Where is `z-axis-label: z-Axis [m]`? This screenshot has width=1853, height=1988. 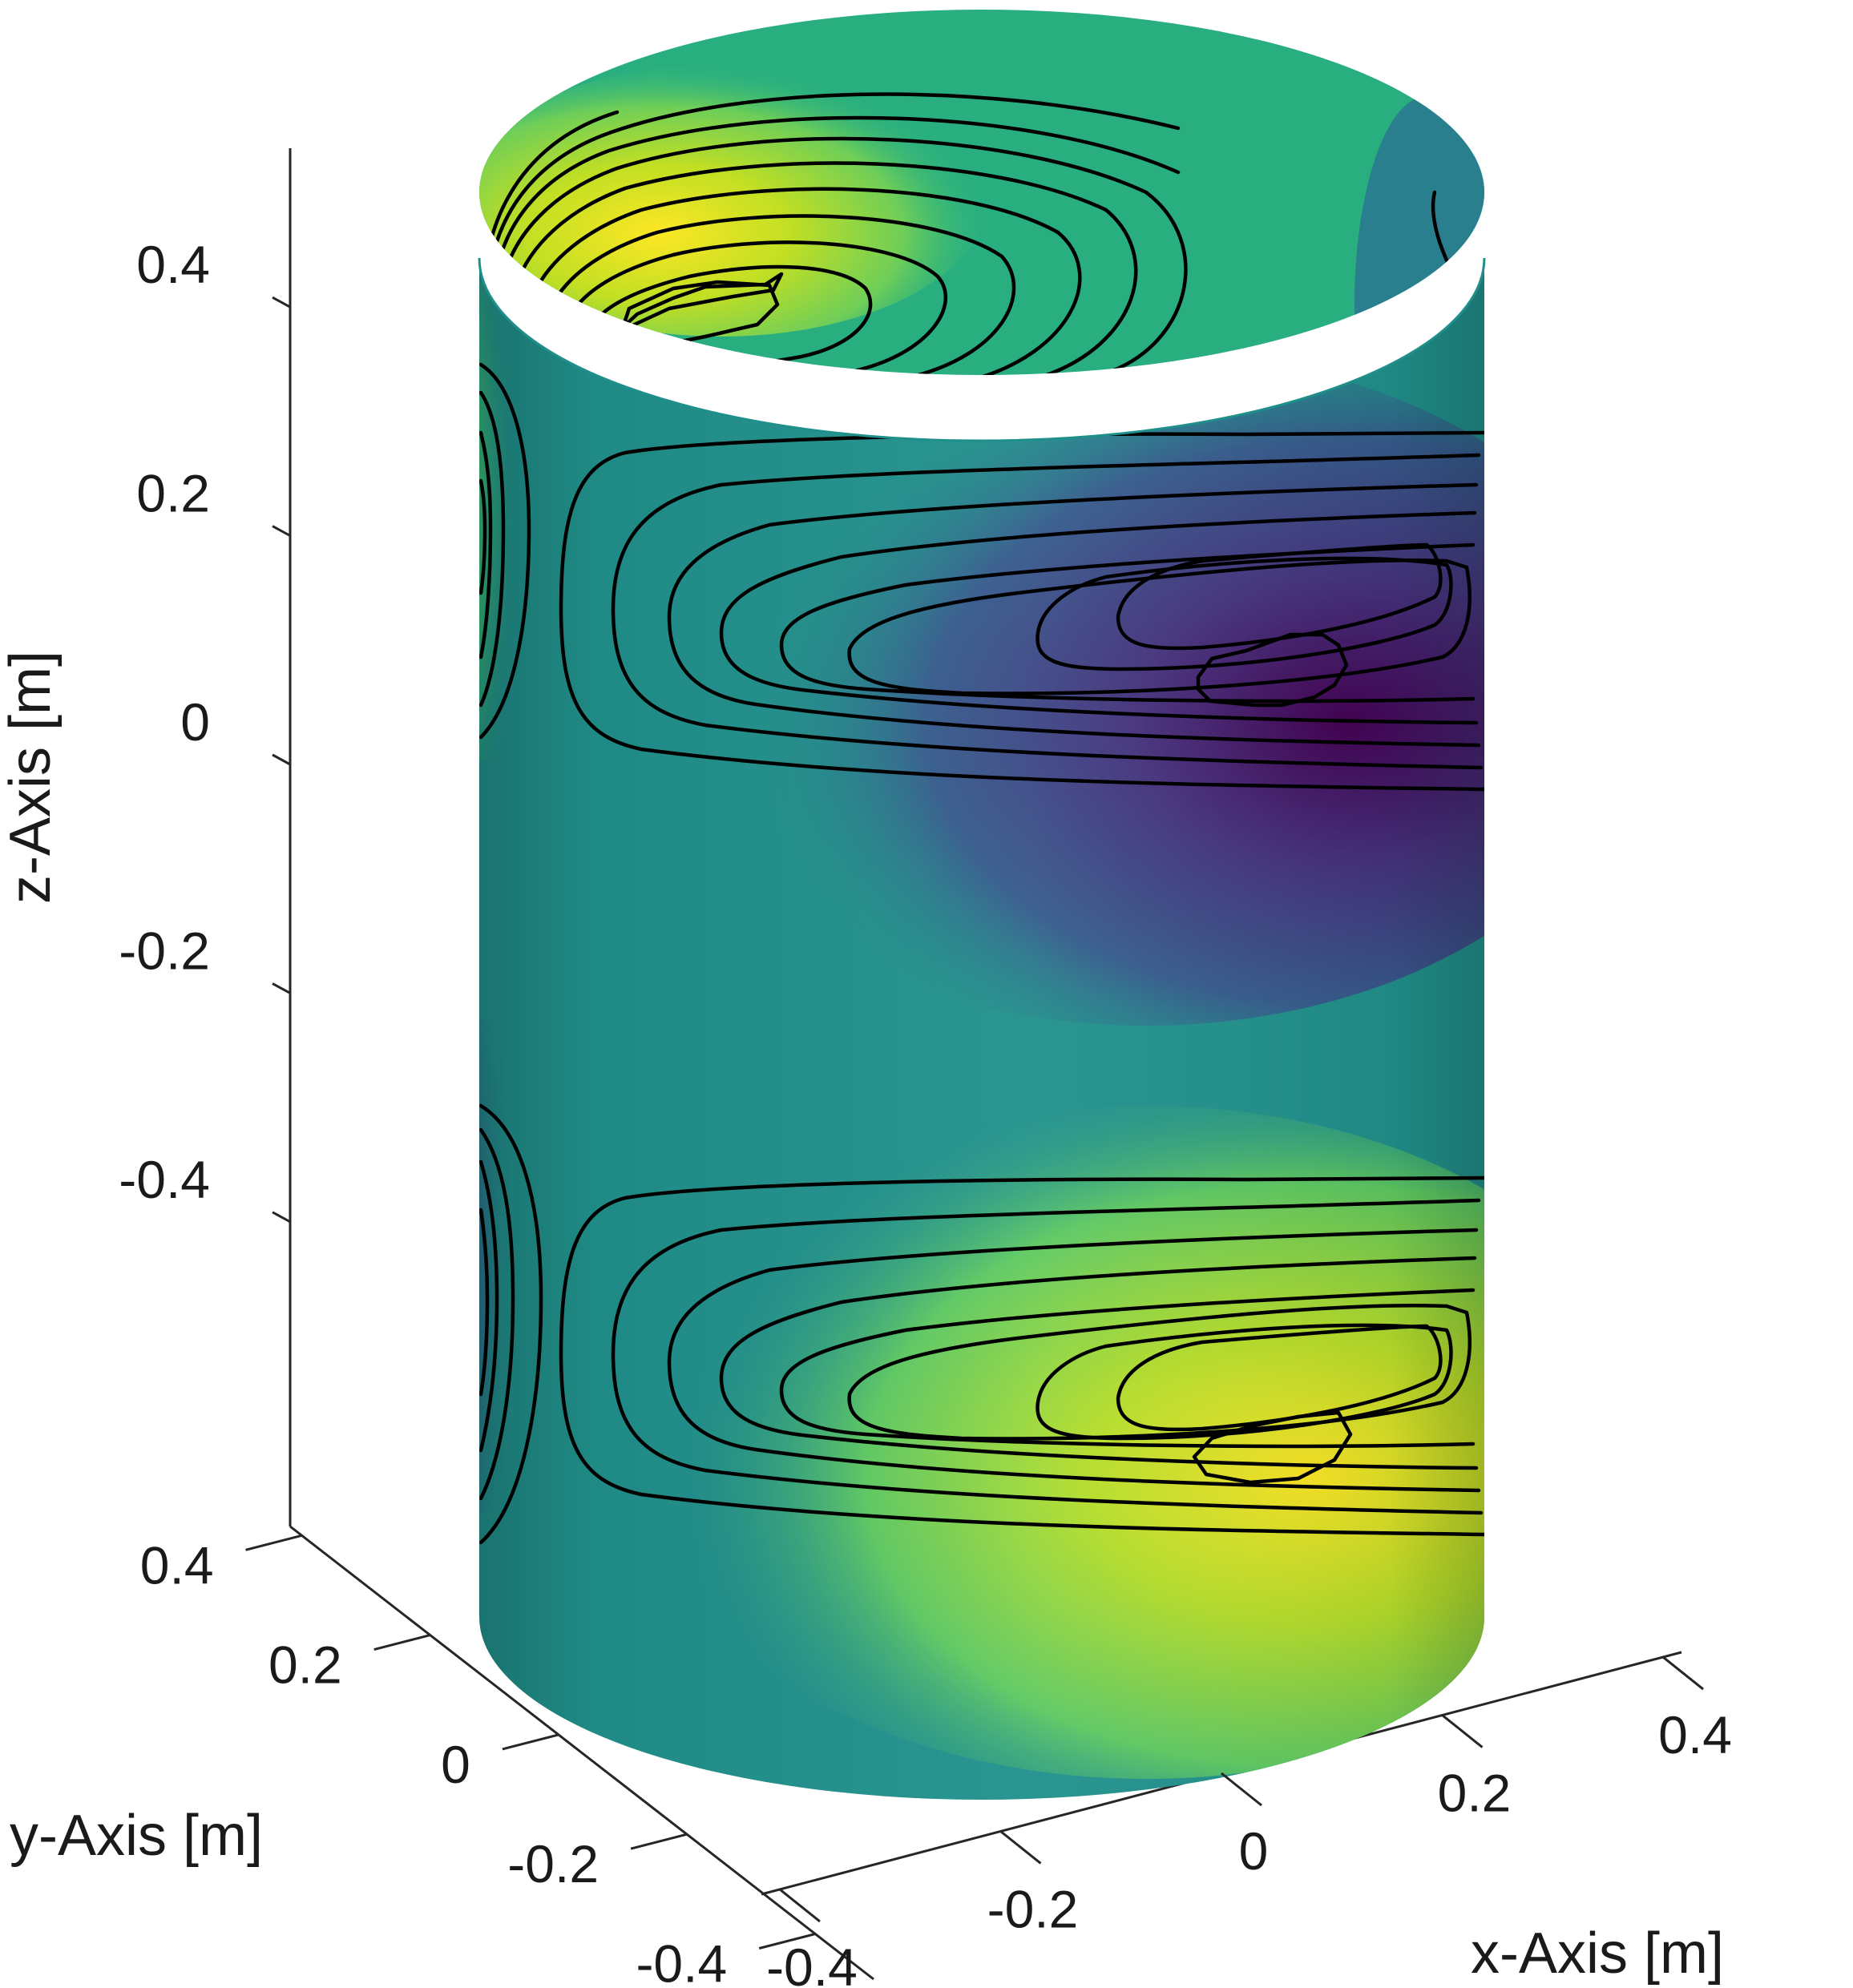
z-axis-label: z-Axis [m] is located at coordinates (31, 777).